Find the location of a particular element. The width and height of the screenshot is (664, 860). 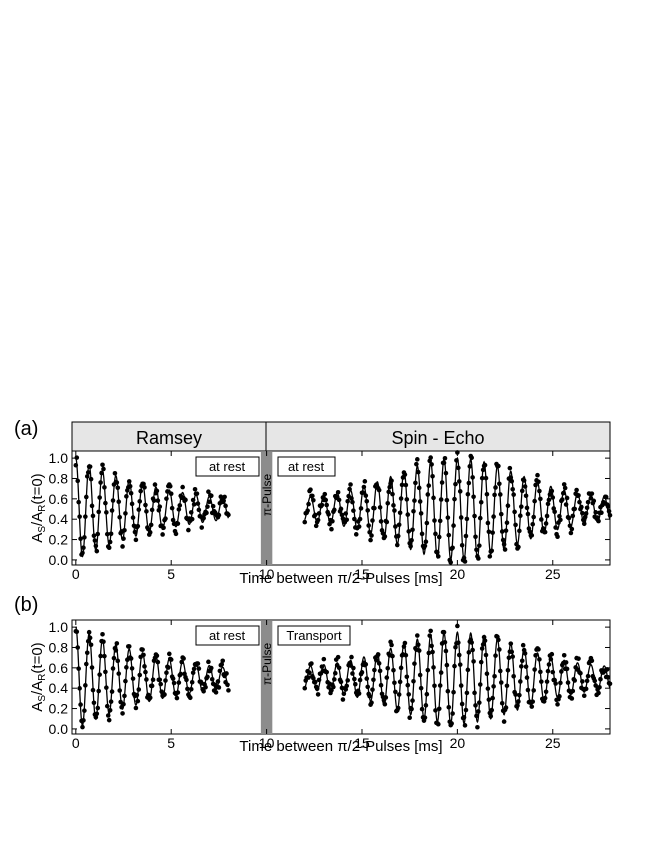

header-bar is located at coordinates (341, 436).